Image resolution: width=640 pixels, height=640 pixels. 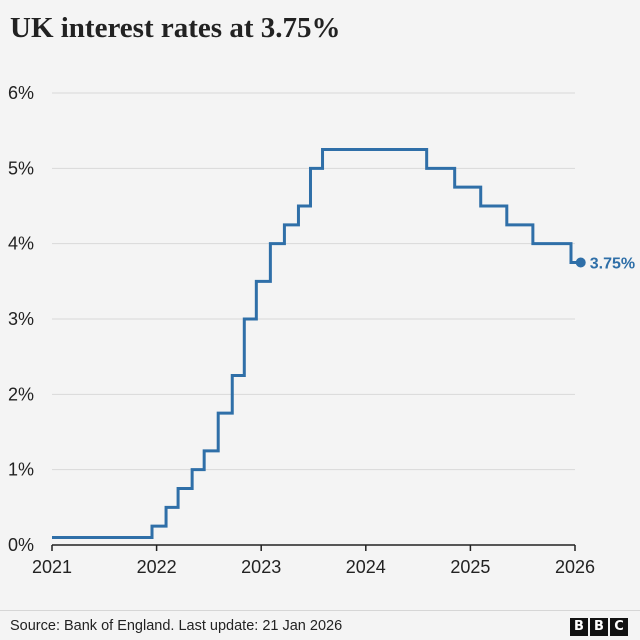 I want to click on chart-title: UK interest rates at 3.75%, so click(x=175, y=28).